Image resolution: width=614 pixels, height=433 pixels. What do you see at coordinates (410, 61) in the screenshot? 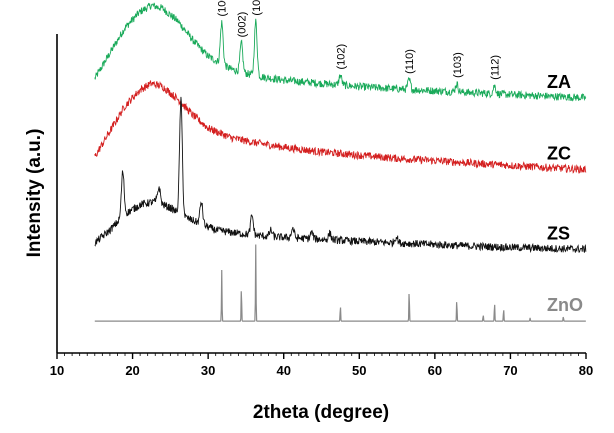
I see `peak-label: (110)` at bounding box center [410, 61].